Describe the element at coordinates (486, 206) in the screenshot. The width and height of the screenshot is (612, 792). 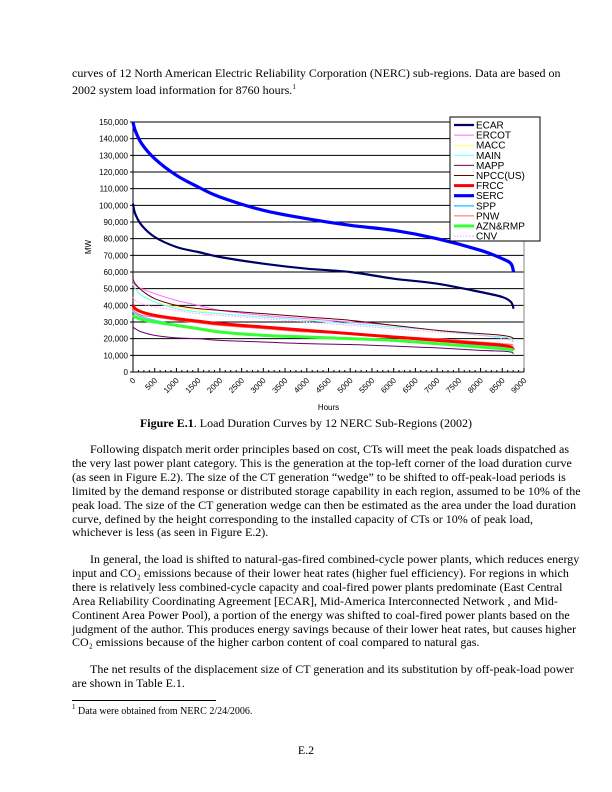
I see `legend-label: SPP` at that location.